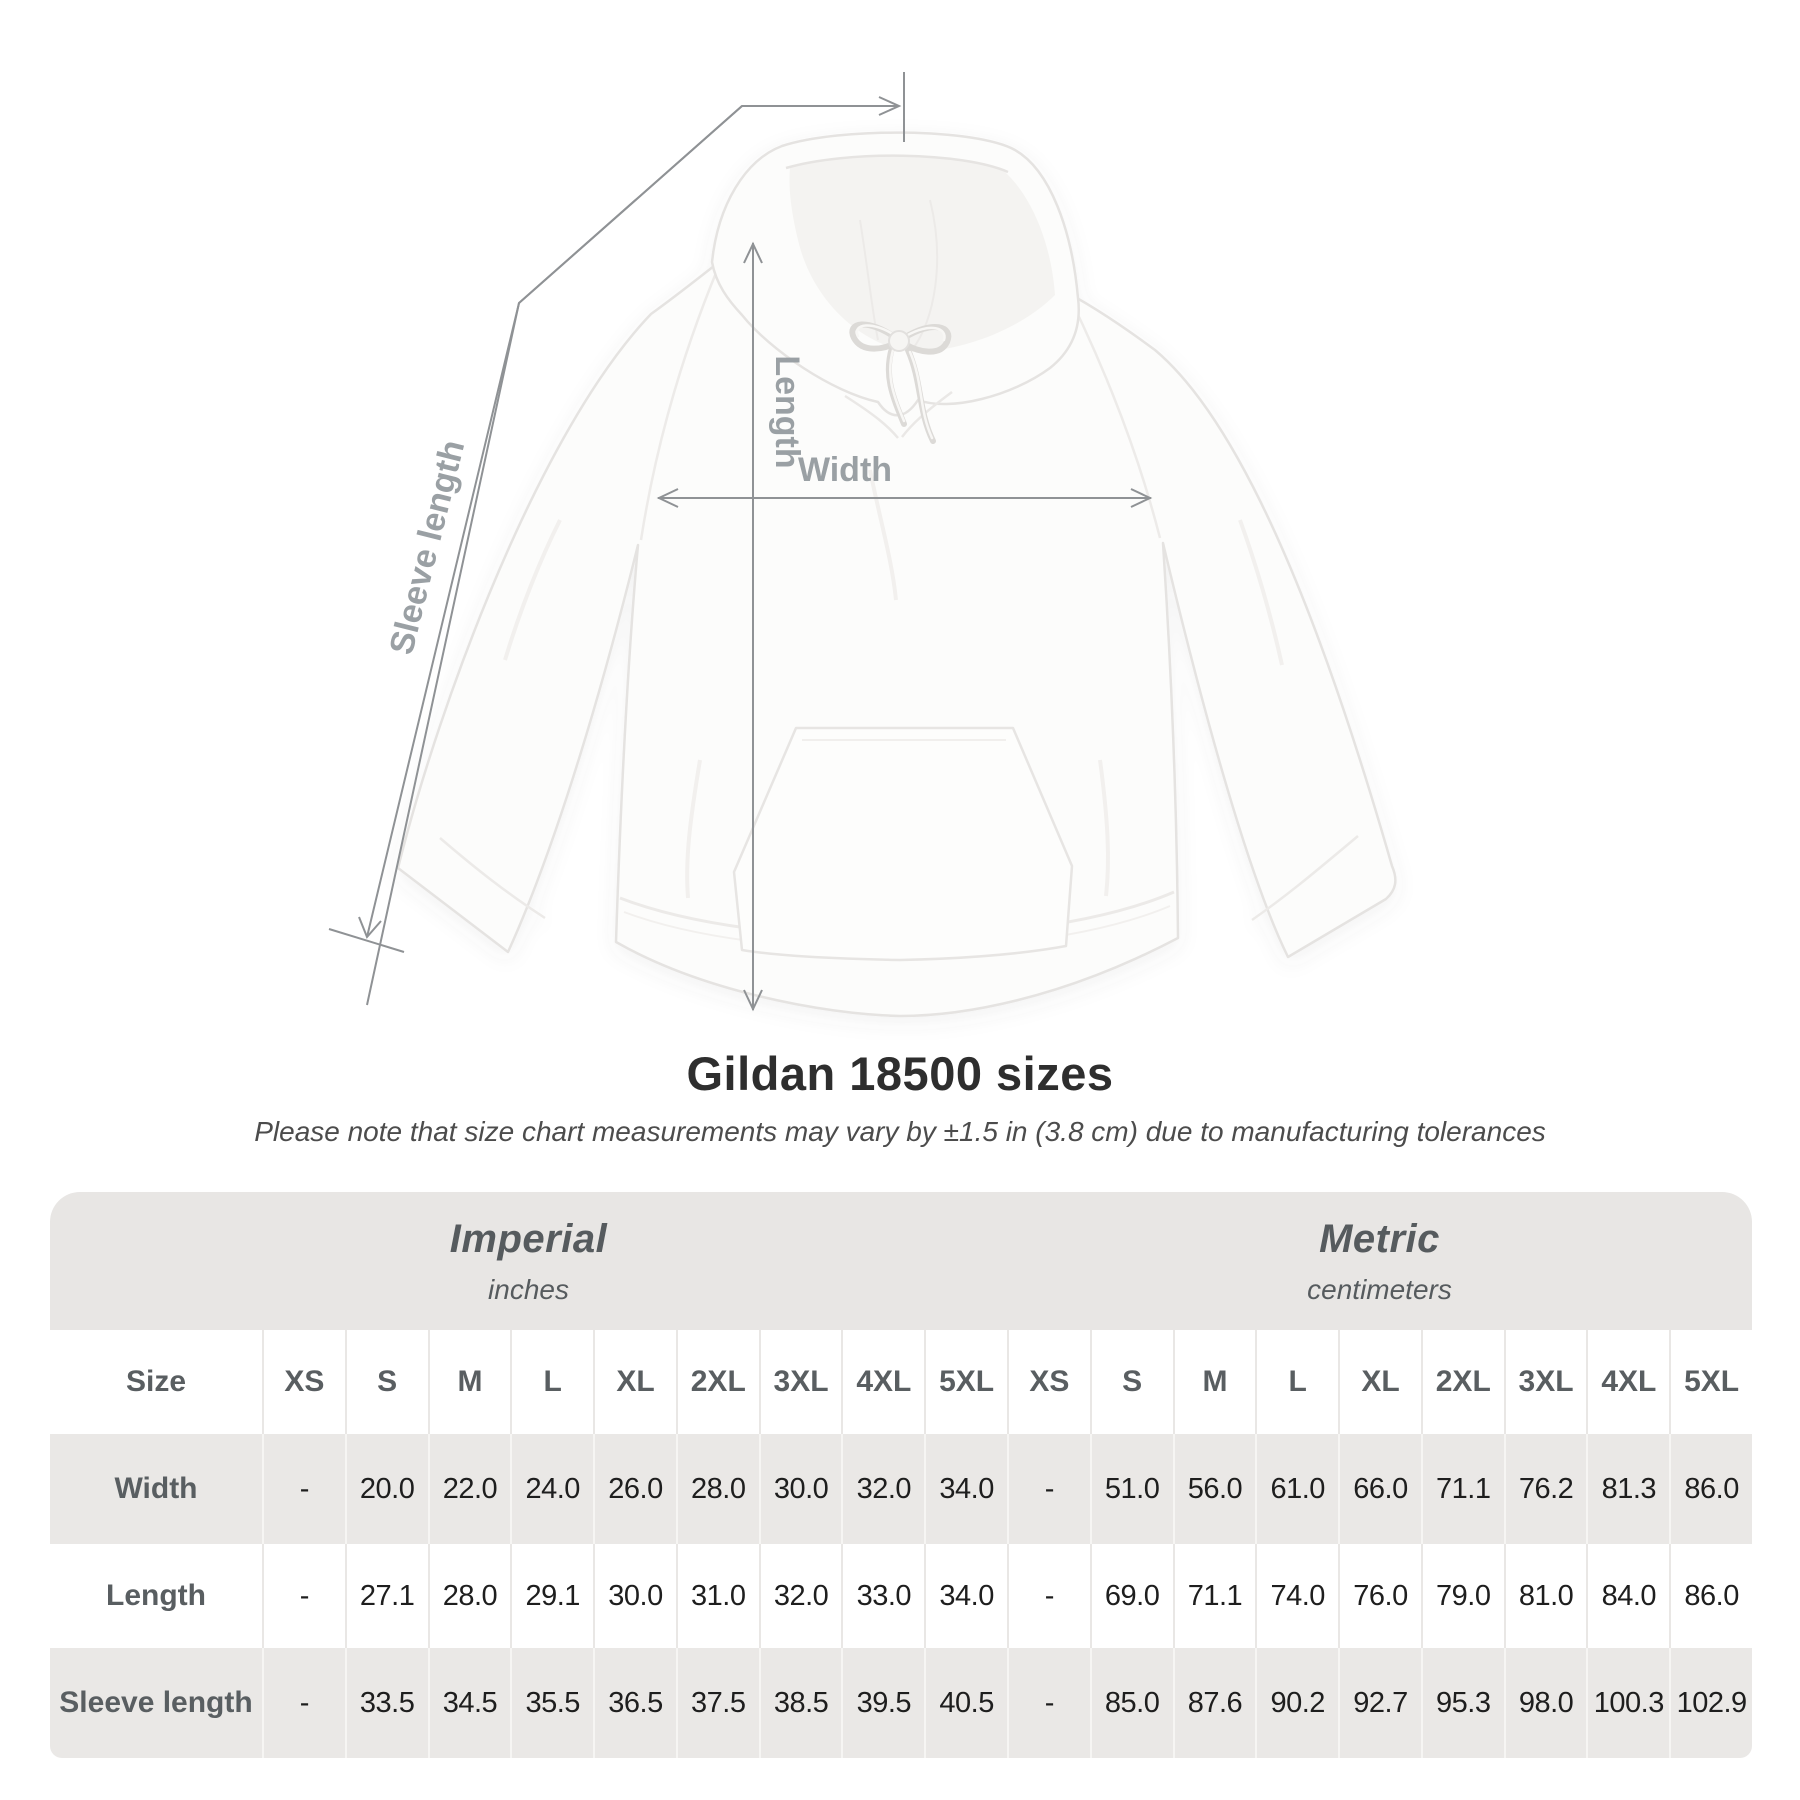  What do you see at coordinates (156, 1382) in the screenshot?
I see `size-column-header: Size` at bounding box center [156, 1382].